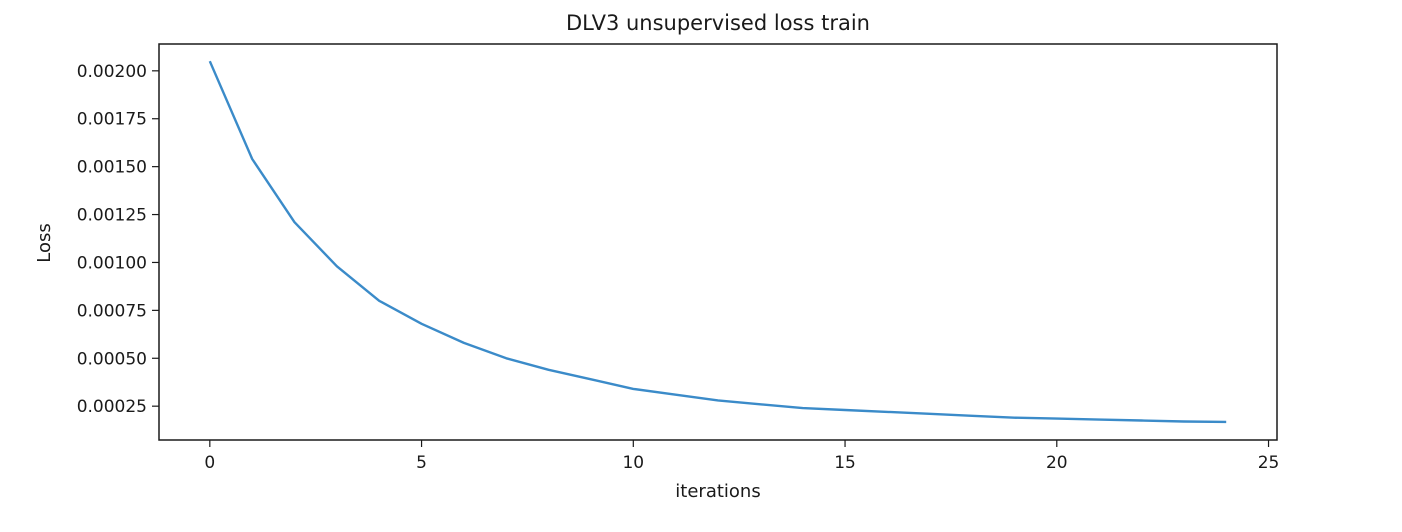 The width and height of the screenshot is (1402, 532). Describe the element at coordinates (845, 463) in the screenshot. I see `x-tick-label: 15` at that location.